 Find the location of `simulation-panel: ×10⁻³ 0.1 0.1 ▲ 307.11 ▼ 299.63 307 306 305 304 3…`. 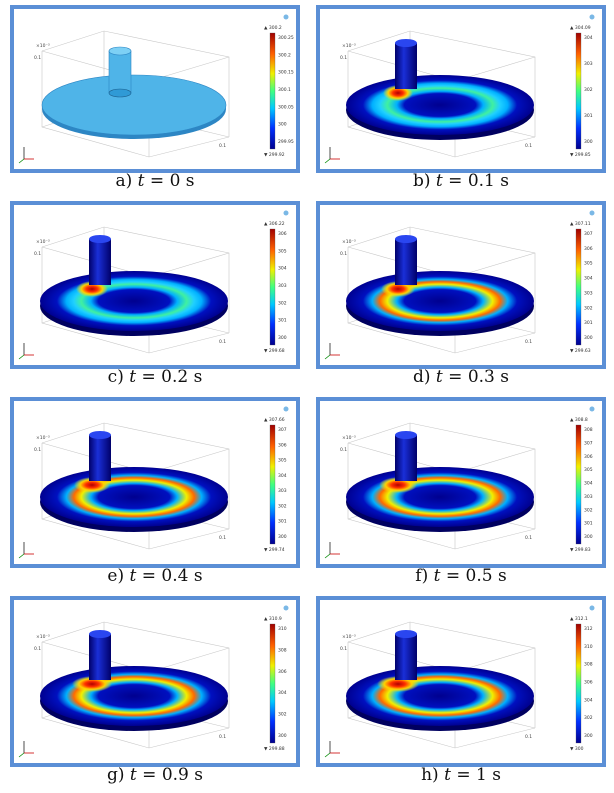

simulation-panel: ×10⁻³ 0.1 0.1 ▲ 307.11 ▼ 299.63 307 306 305 304 3… is located at coordinates (461, 285).